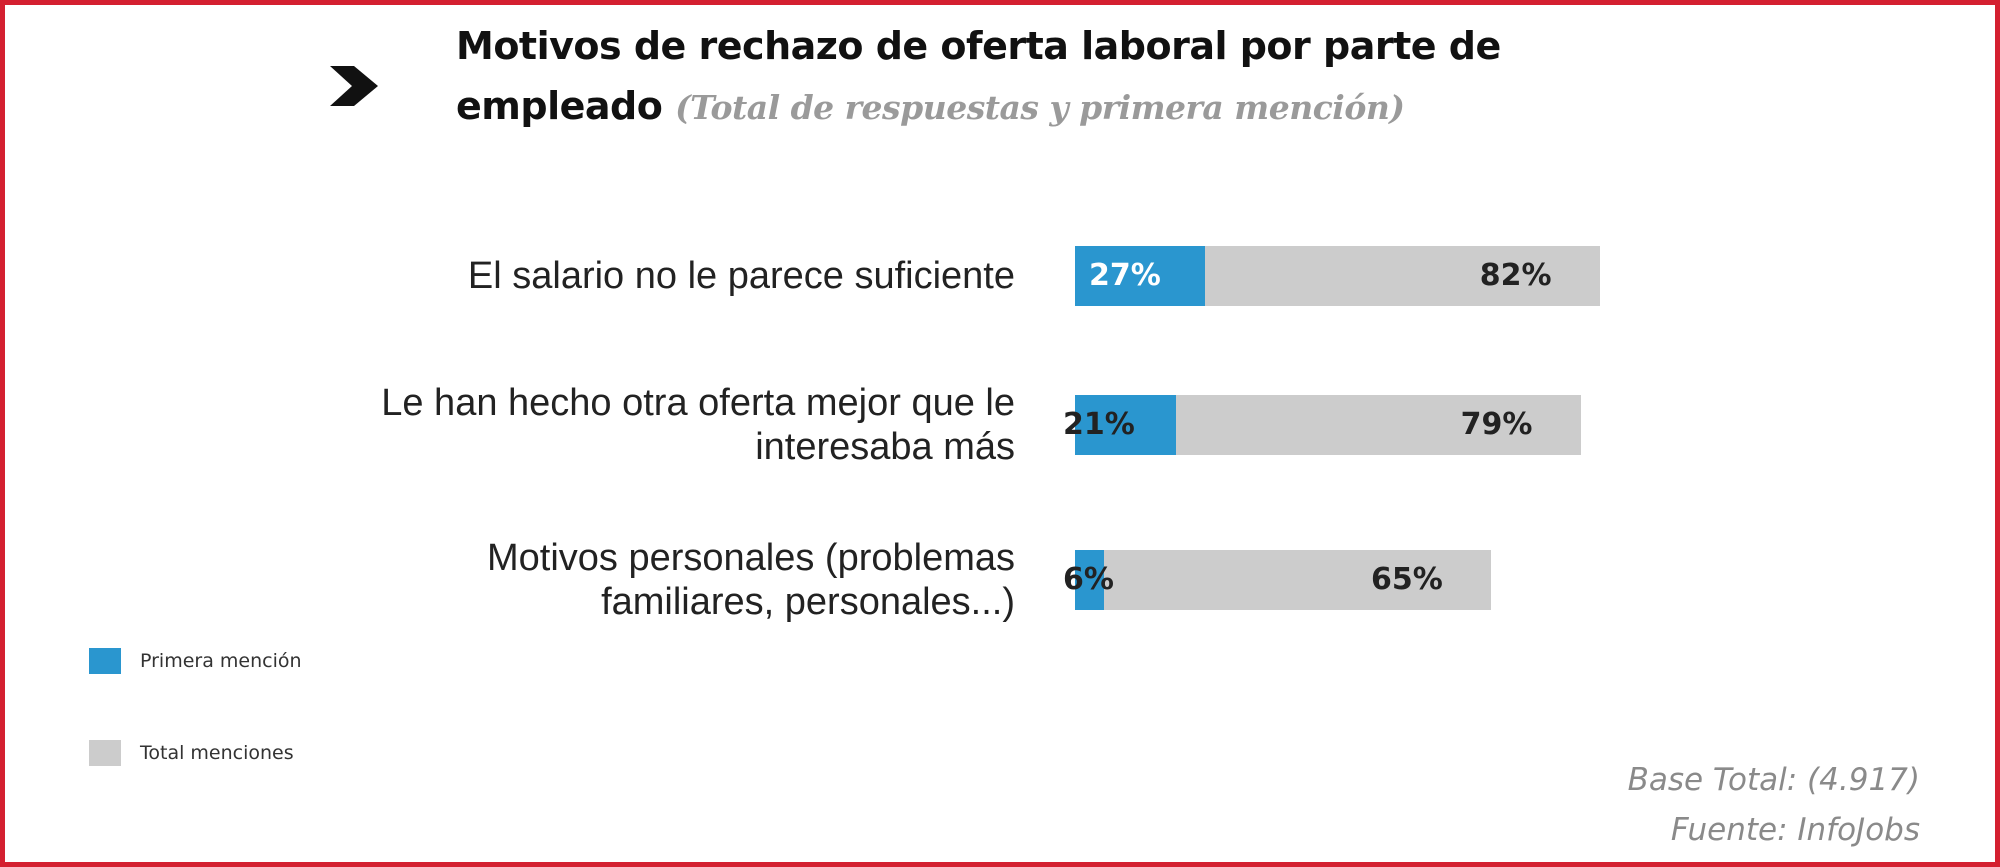 Image resolution: width=2000 pixels, height=867 pixels. I want to click on legend-label-primera: Primera mención, so click(221, 661).